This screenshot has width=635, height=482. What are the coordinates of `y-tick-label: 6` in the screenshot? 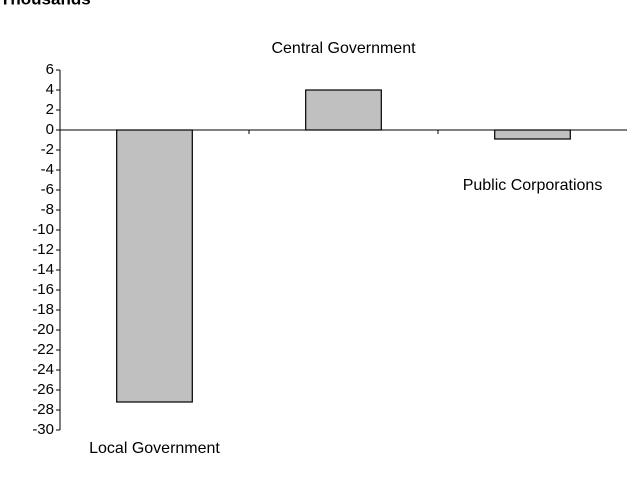 It's located at (50, 69).